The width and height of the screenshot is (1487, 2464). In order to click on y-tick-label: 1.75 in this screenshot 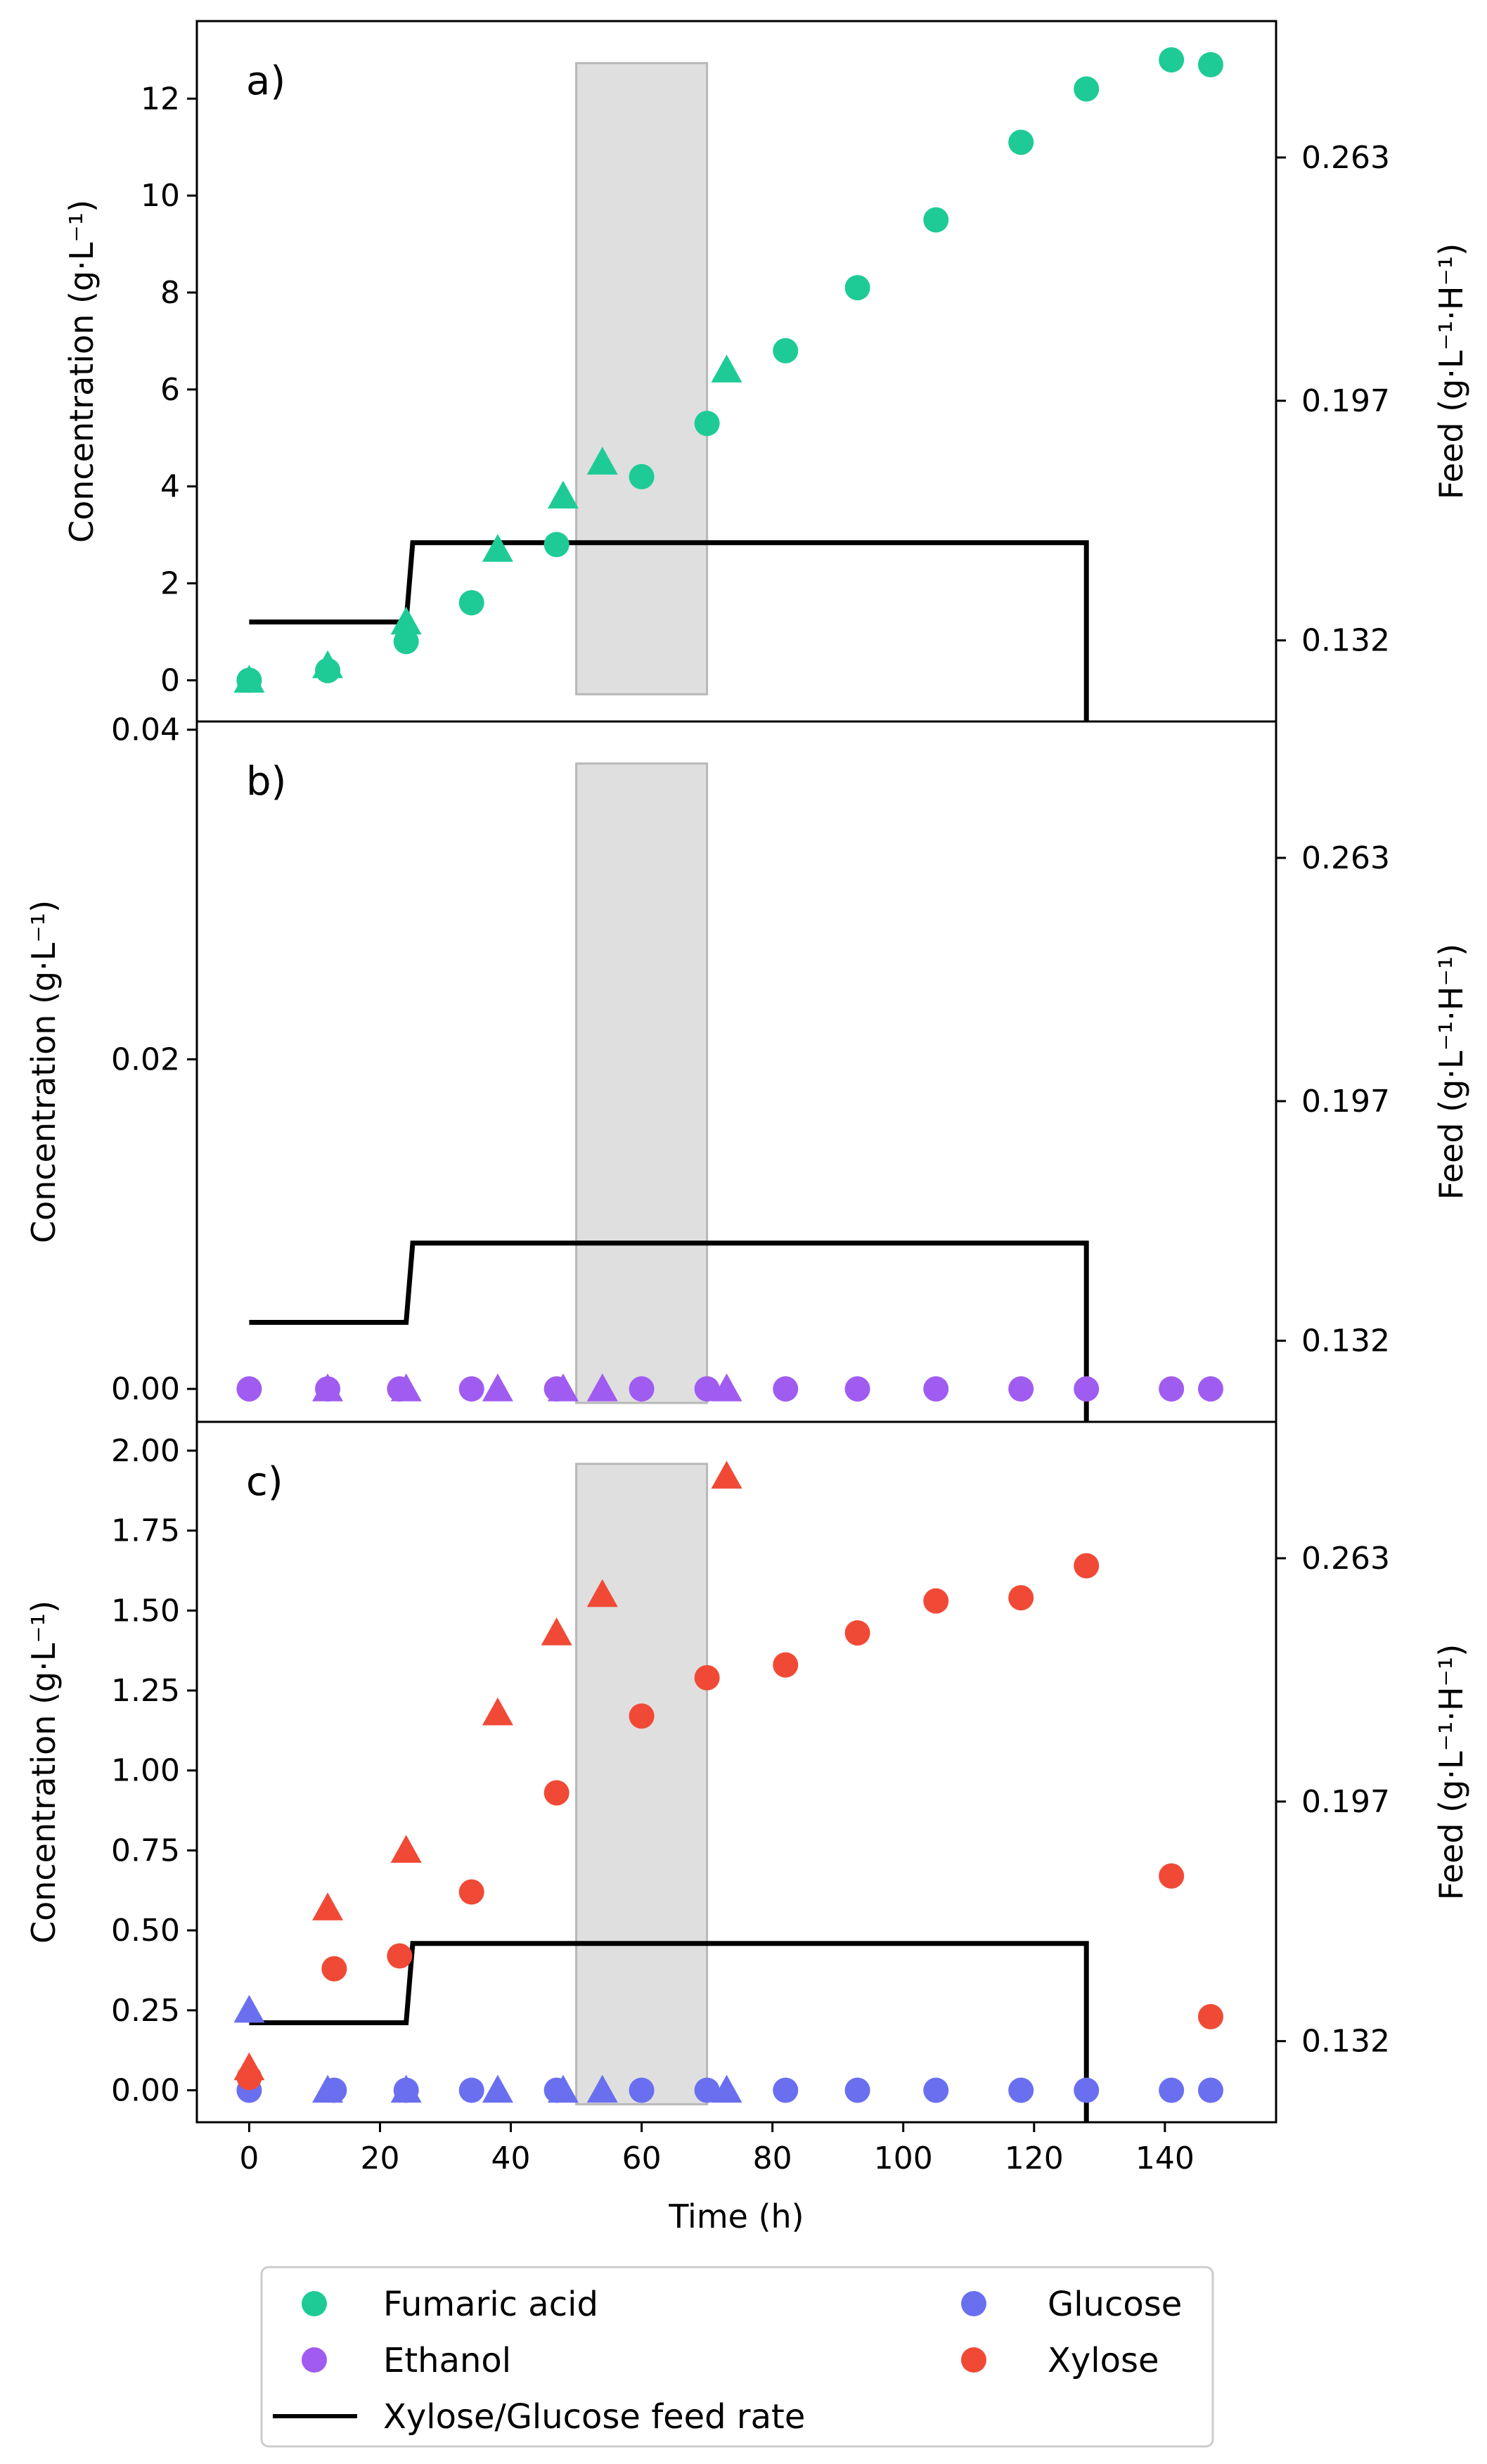, I will do `click(145, 1531)`.